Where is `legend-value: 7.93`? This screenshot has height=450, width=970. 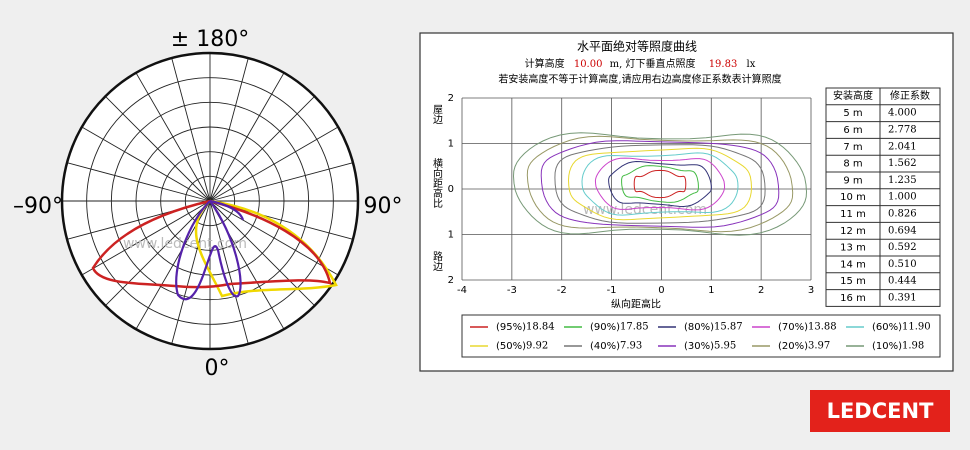
legend-value: 7.93 is located at coordinates (631, 346).